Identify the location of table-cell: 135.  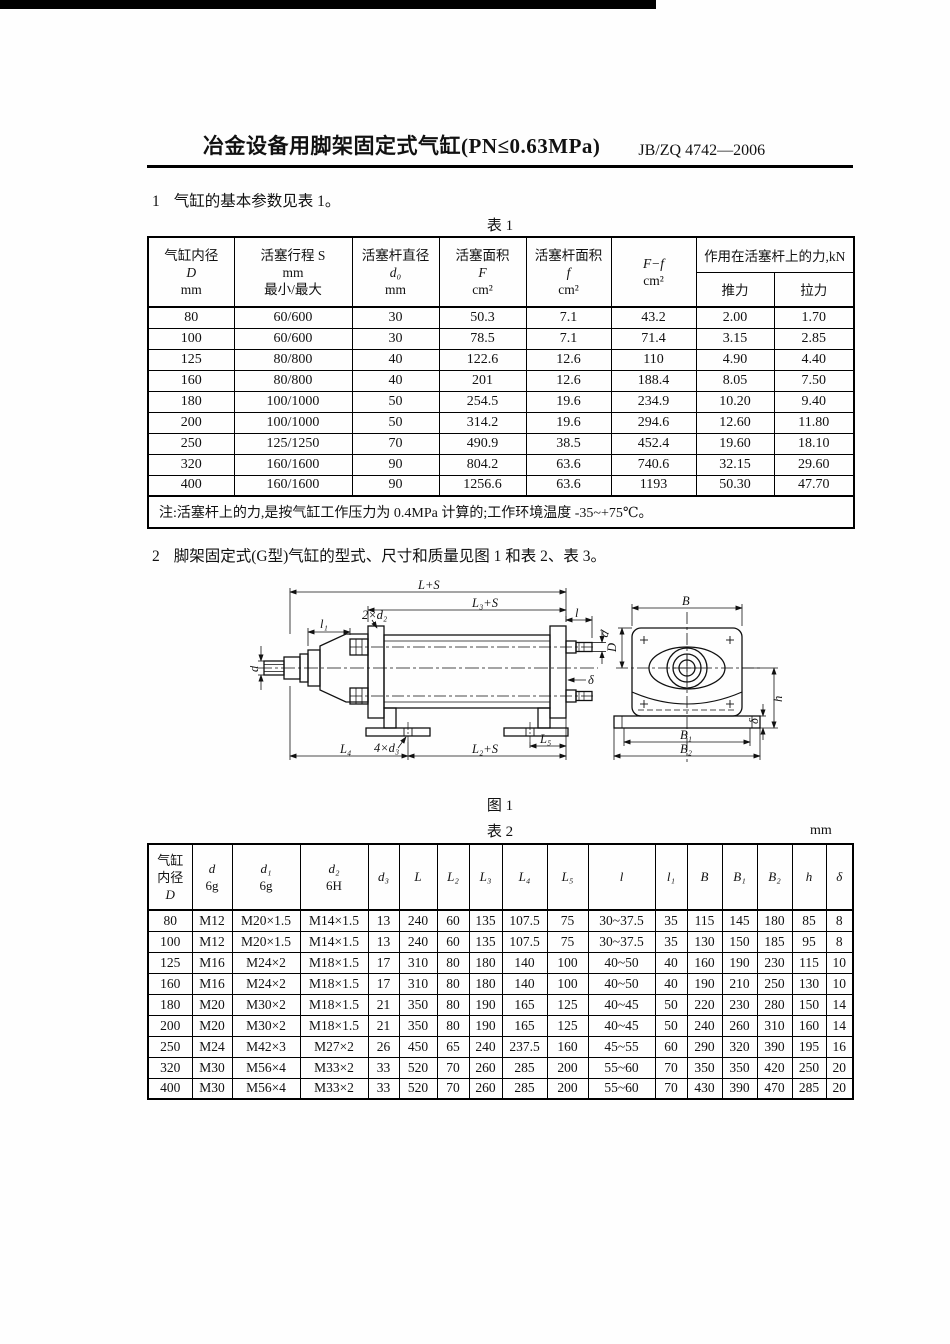
(485, 920).